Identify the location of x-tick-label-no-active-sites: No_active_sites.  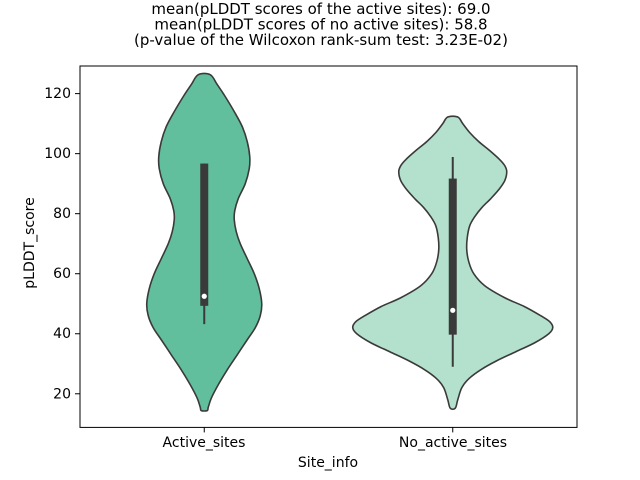
(453, 443).